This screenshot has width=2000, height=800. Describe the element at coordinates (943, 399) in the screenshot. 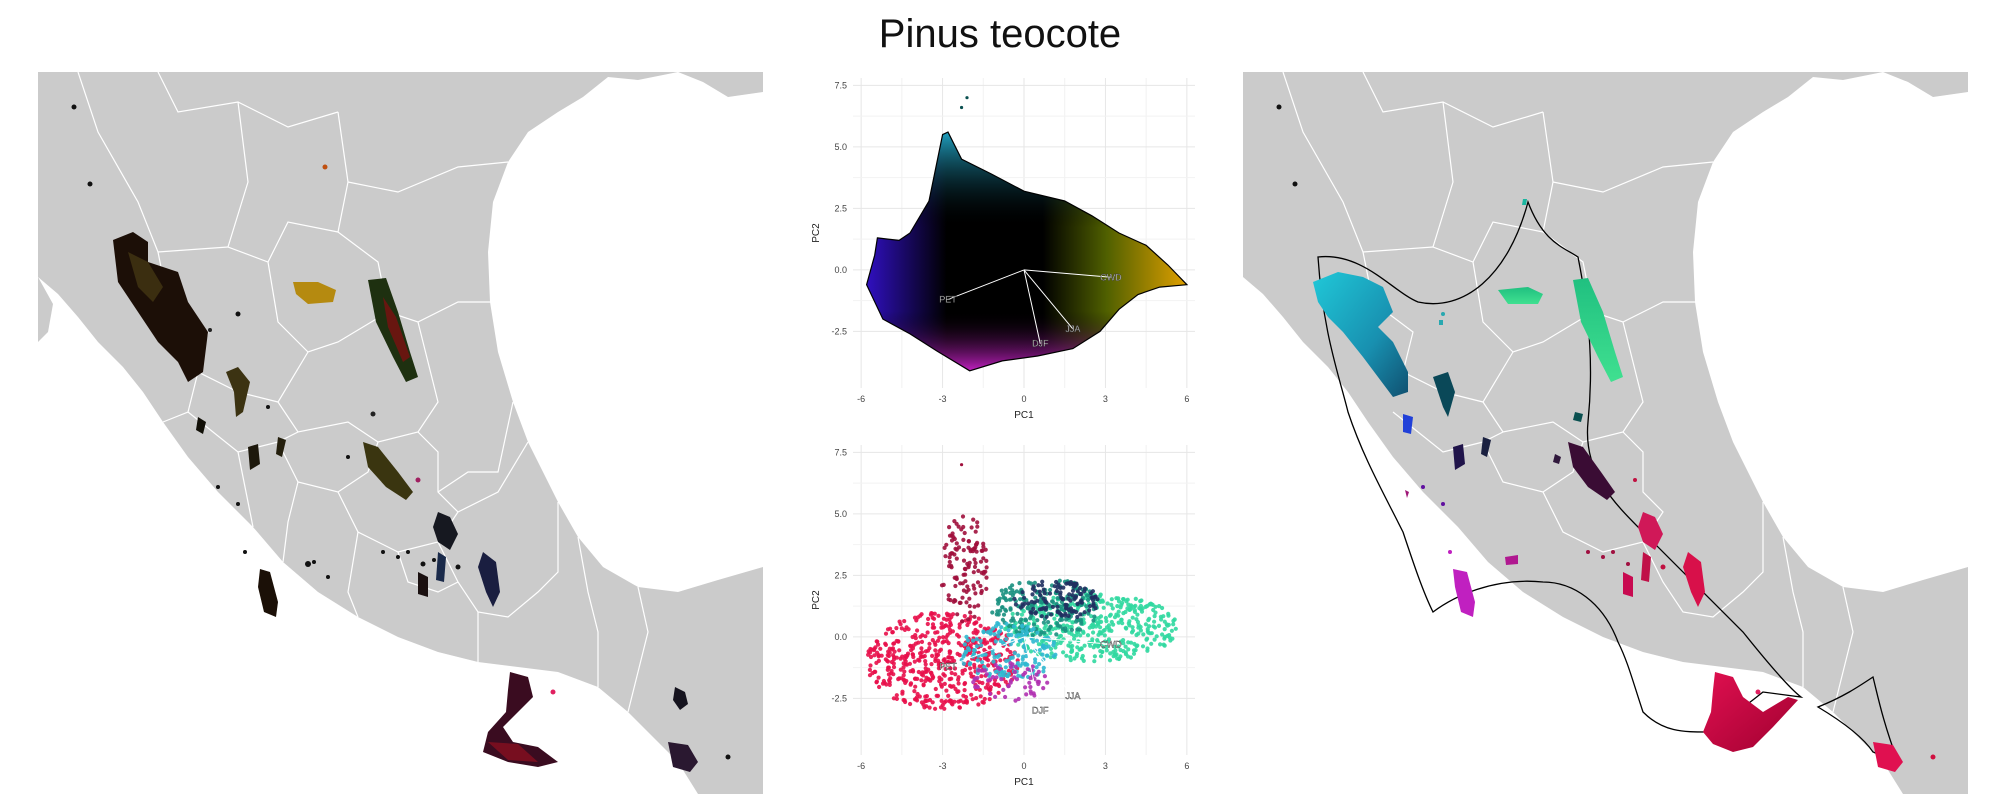

I see `x-tick-label: -3` at that location.